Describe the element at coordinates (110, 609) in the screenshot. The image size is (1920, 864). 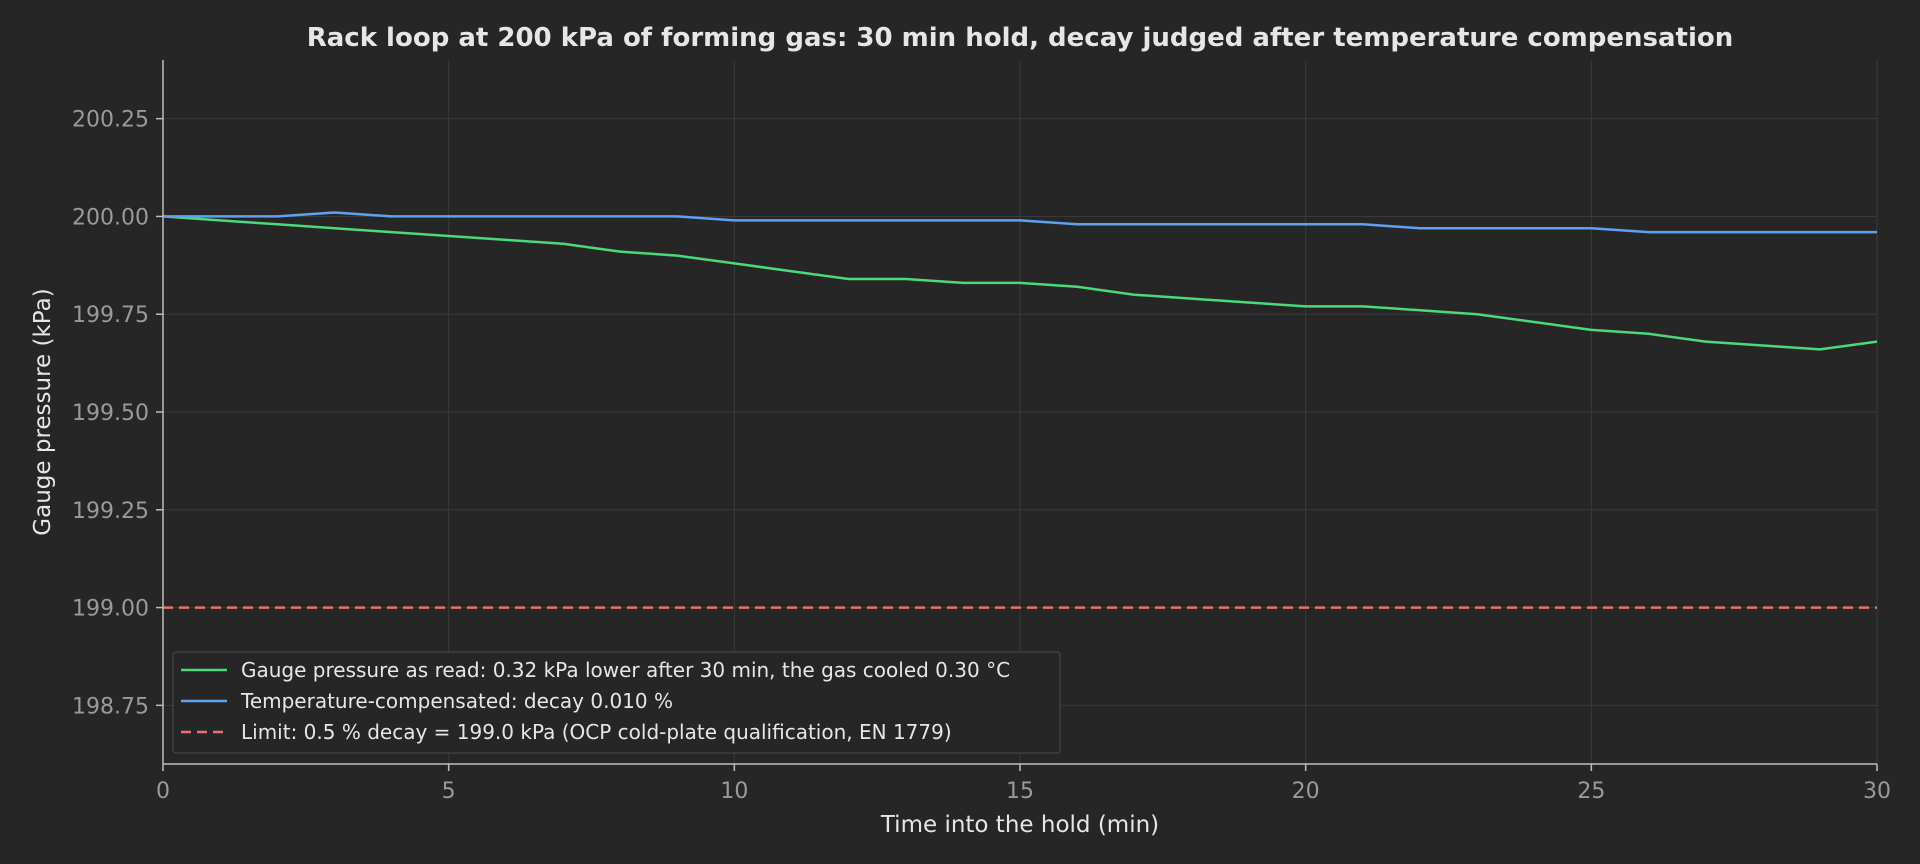
I see `y-tick-label: 199.00` at that location.